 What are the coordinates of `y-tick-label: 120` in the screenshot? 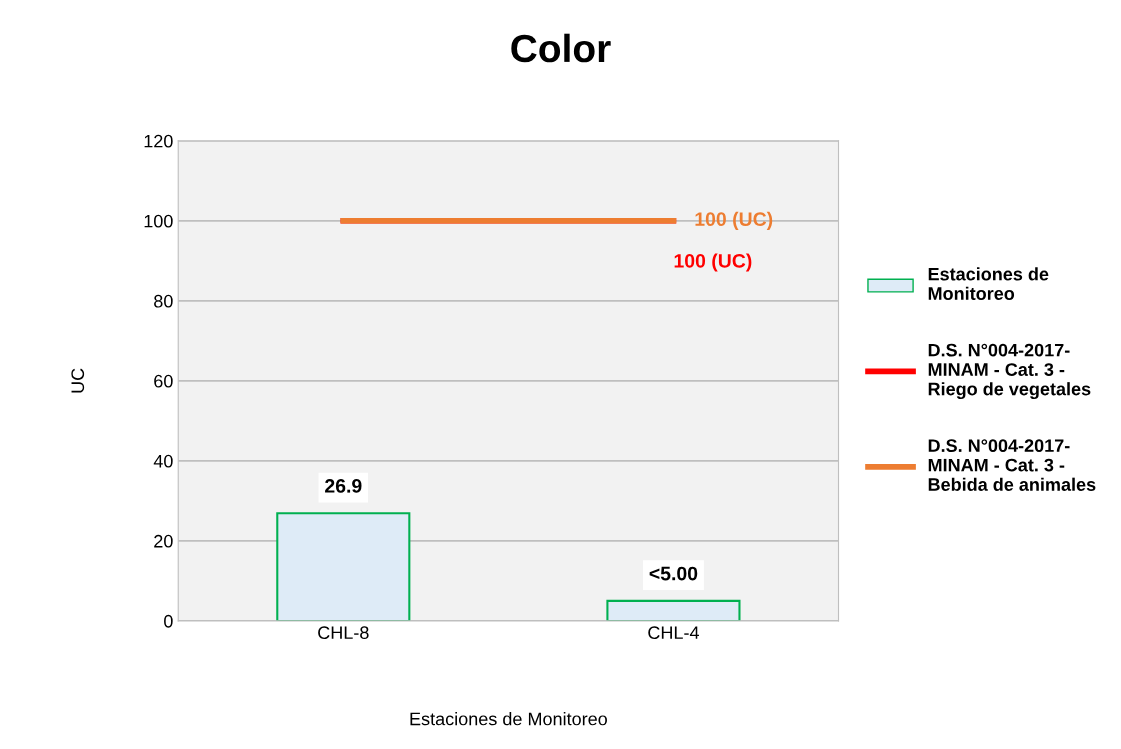 It's located at (158, 141).